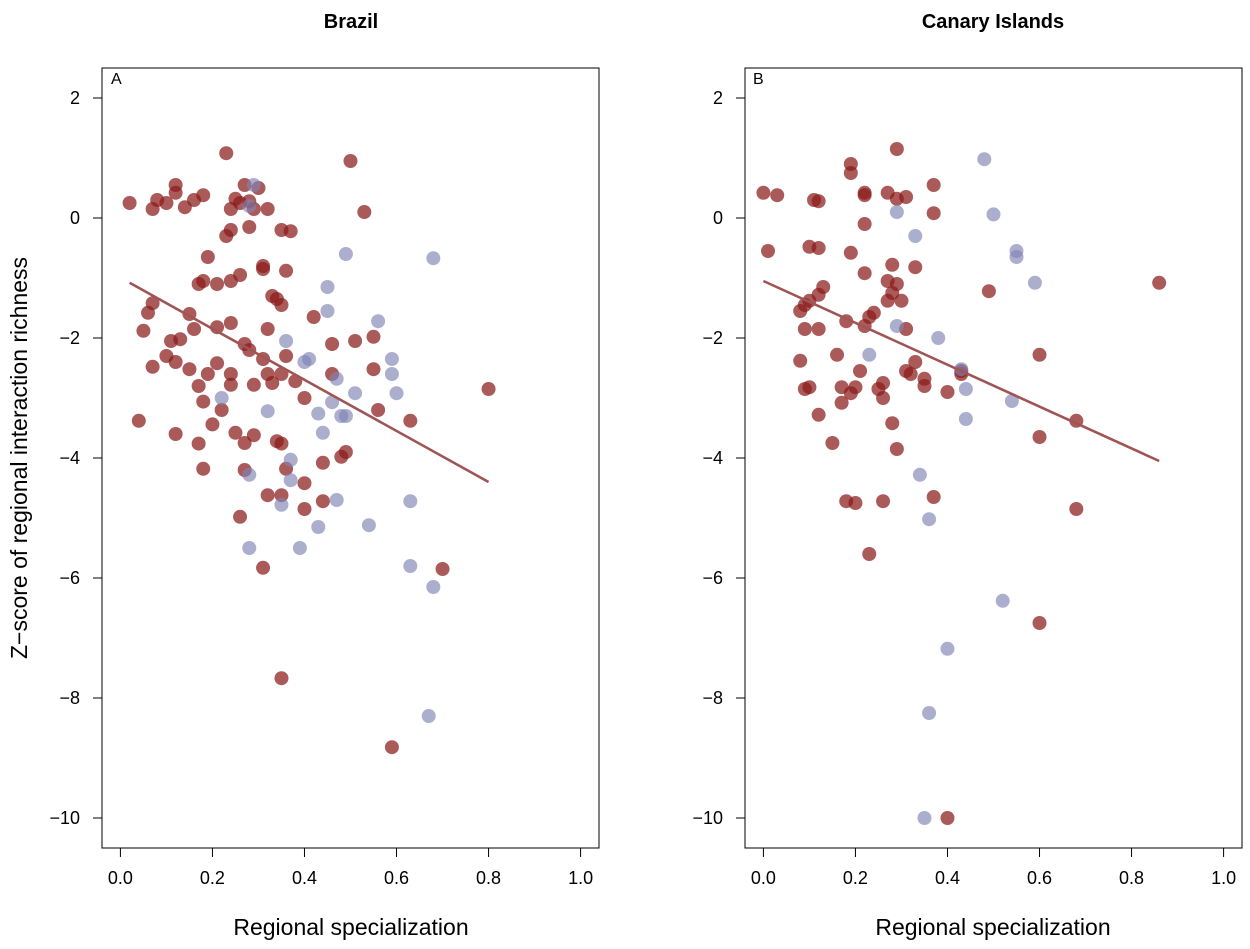 The width and height of the screenshot is (1250, 949). I want to click on regression-line, so click(309, 382).